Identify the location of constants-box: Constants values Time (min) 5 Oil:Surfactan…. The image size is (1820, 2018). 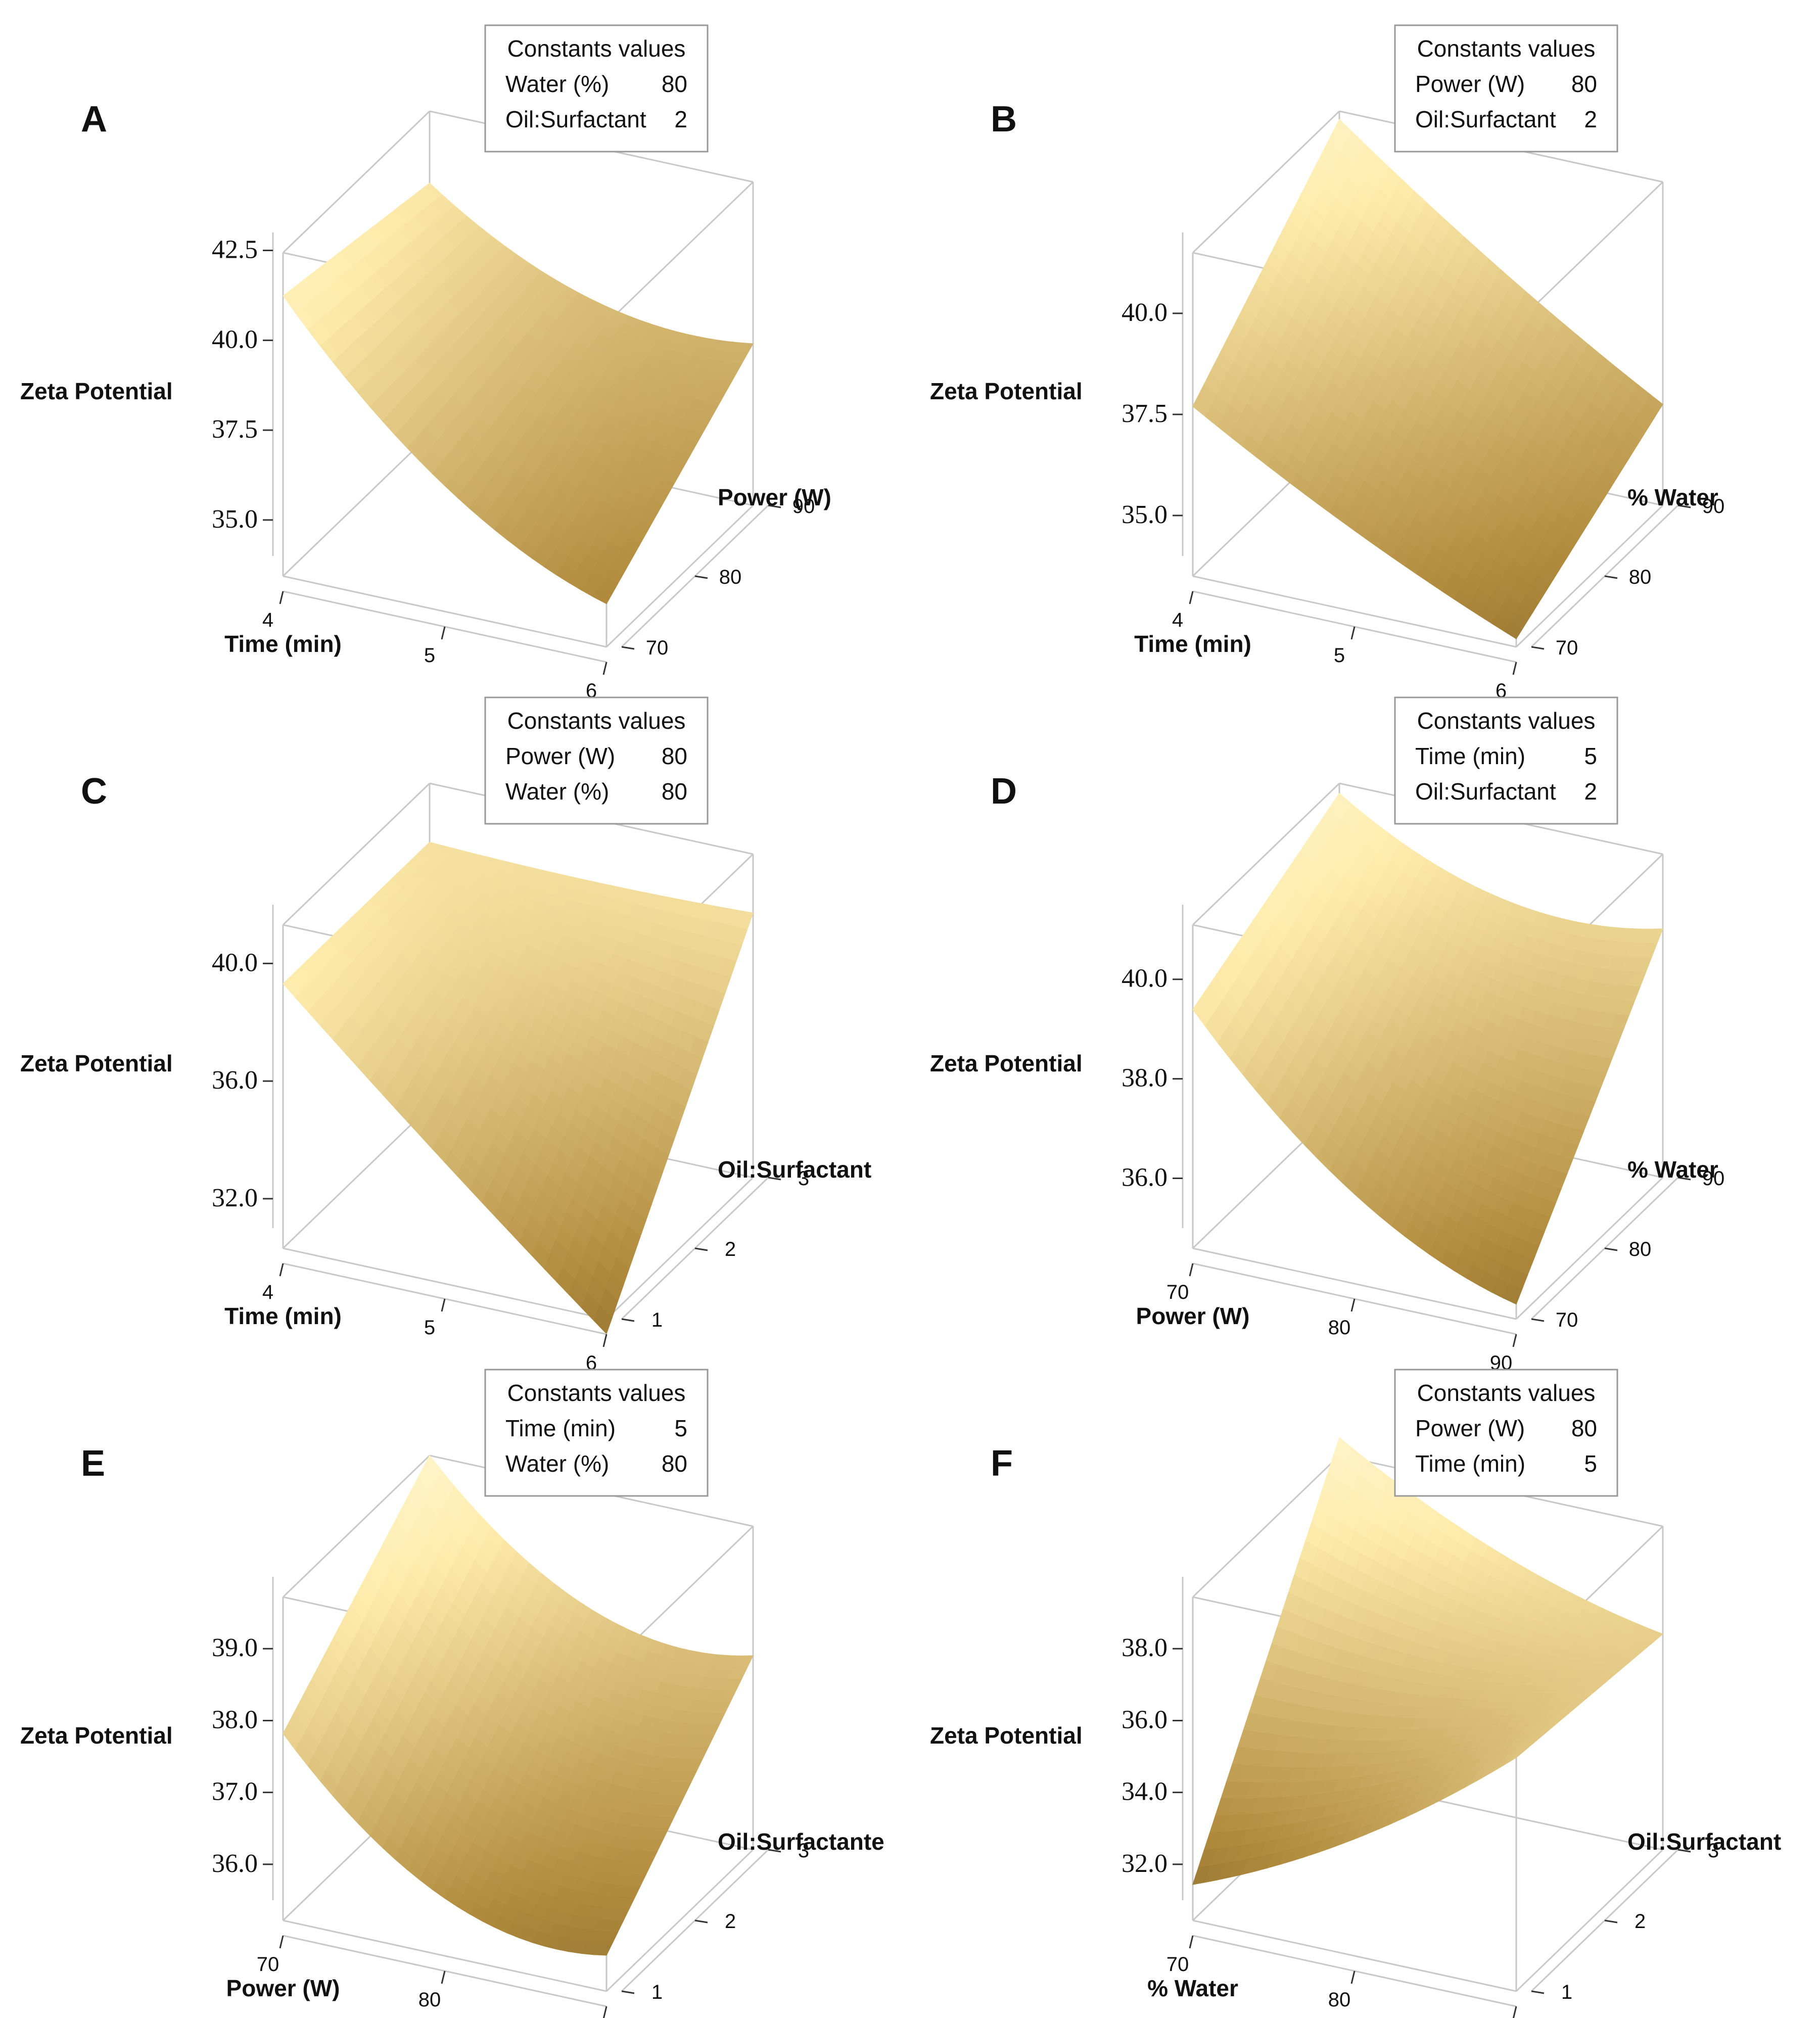
(1506, 760).